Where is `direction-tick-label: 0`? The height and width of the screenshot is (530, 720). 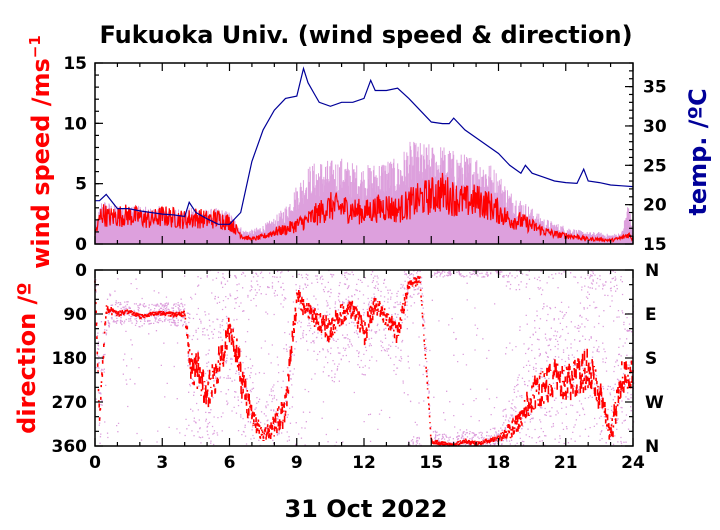
direction-tick-label: 0 is located at coordinates (81, 271).